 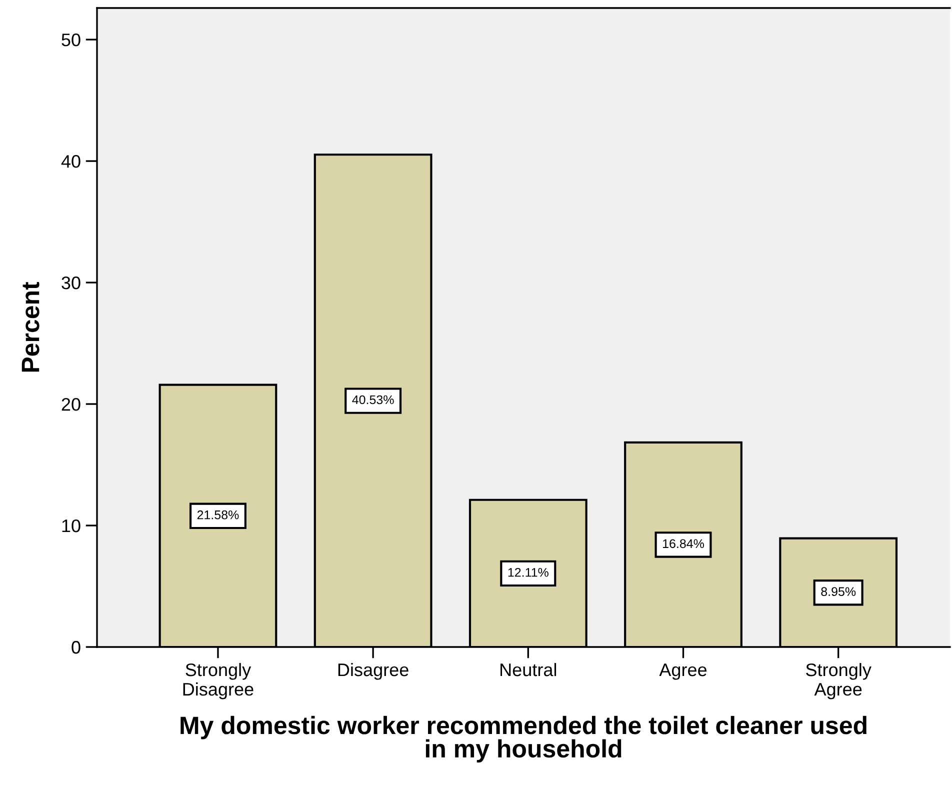 What do you see at coordinates (523, 739) in the screenshot?
I see `x-axis-title: My domestic worker recommended the toilet cleaner used in my household` at bounding box center [523, 739].